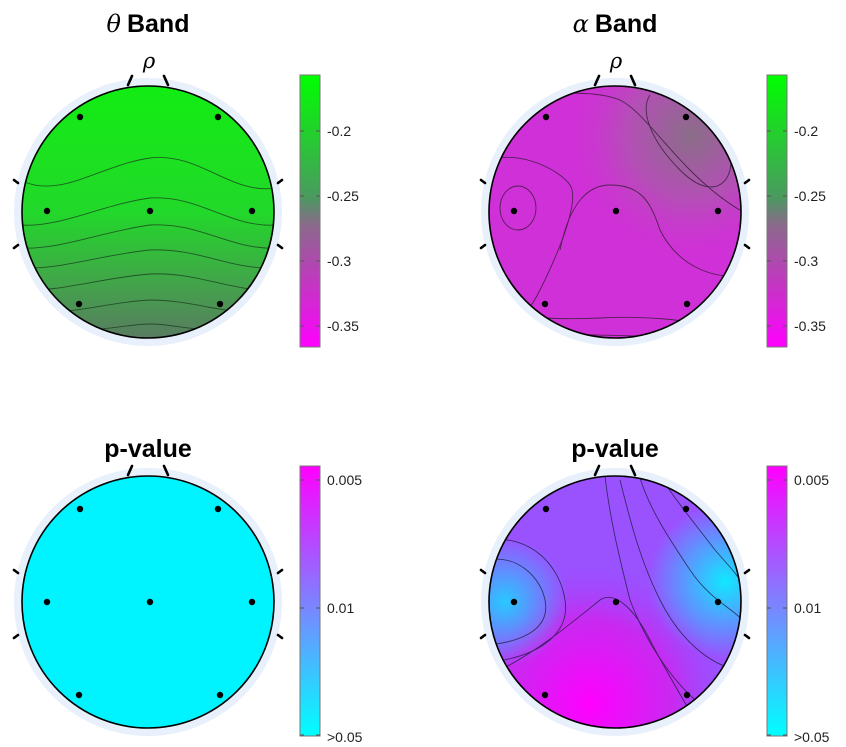 The height and width of the screenshot is (747, 846). Describe the element at coordinates (114, 24) in the screenshot. I see `panel-1-title-symbol: θ` at that location.